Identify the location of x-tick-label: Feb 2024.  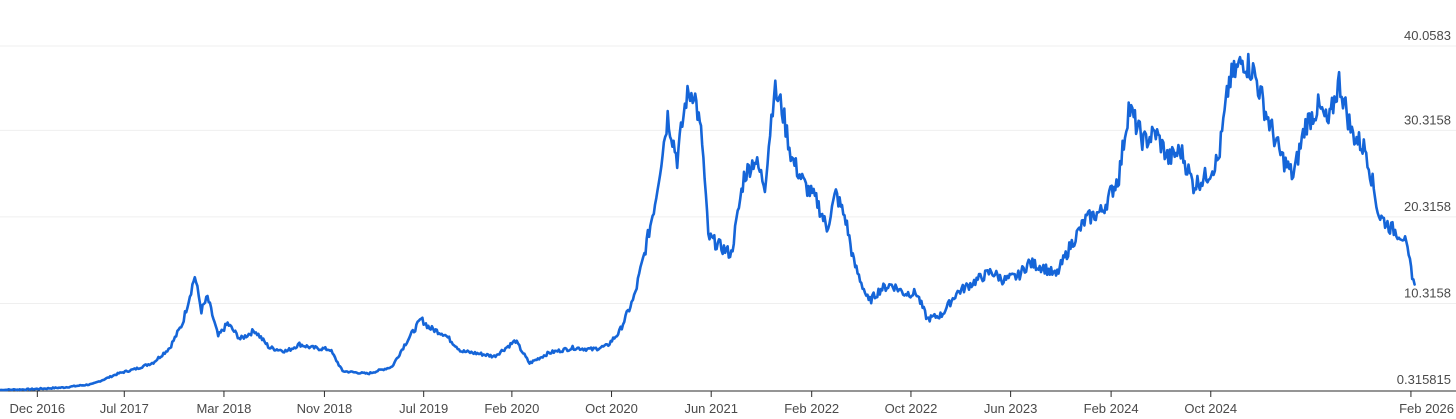
(1111, 408).